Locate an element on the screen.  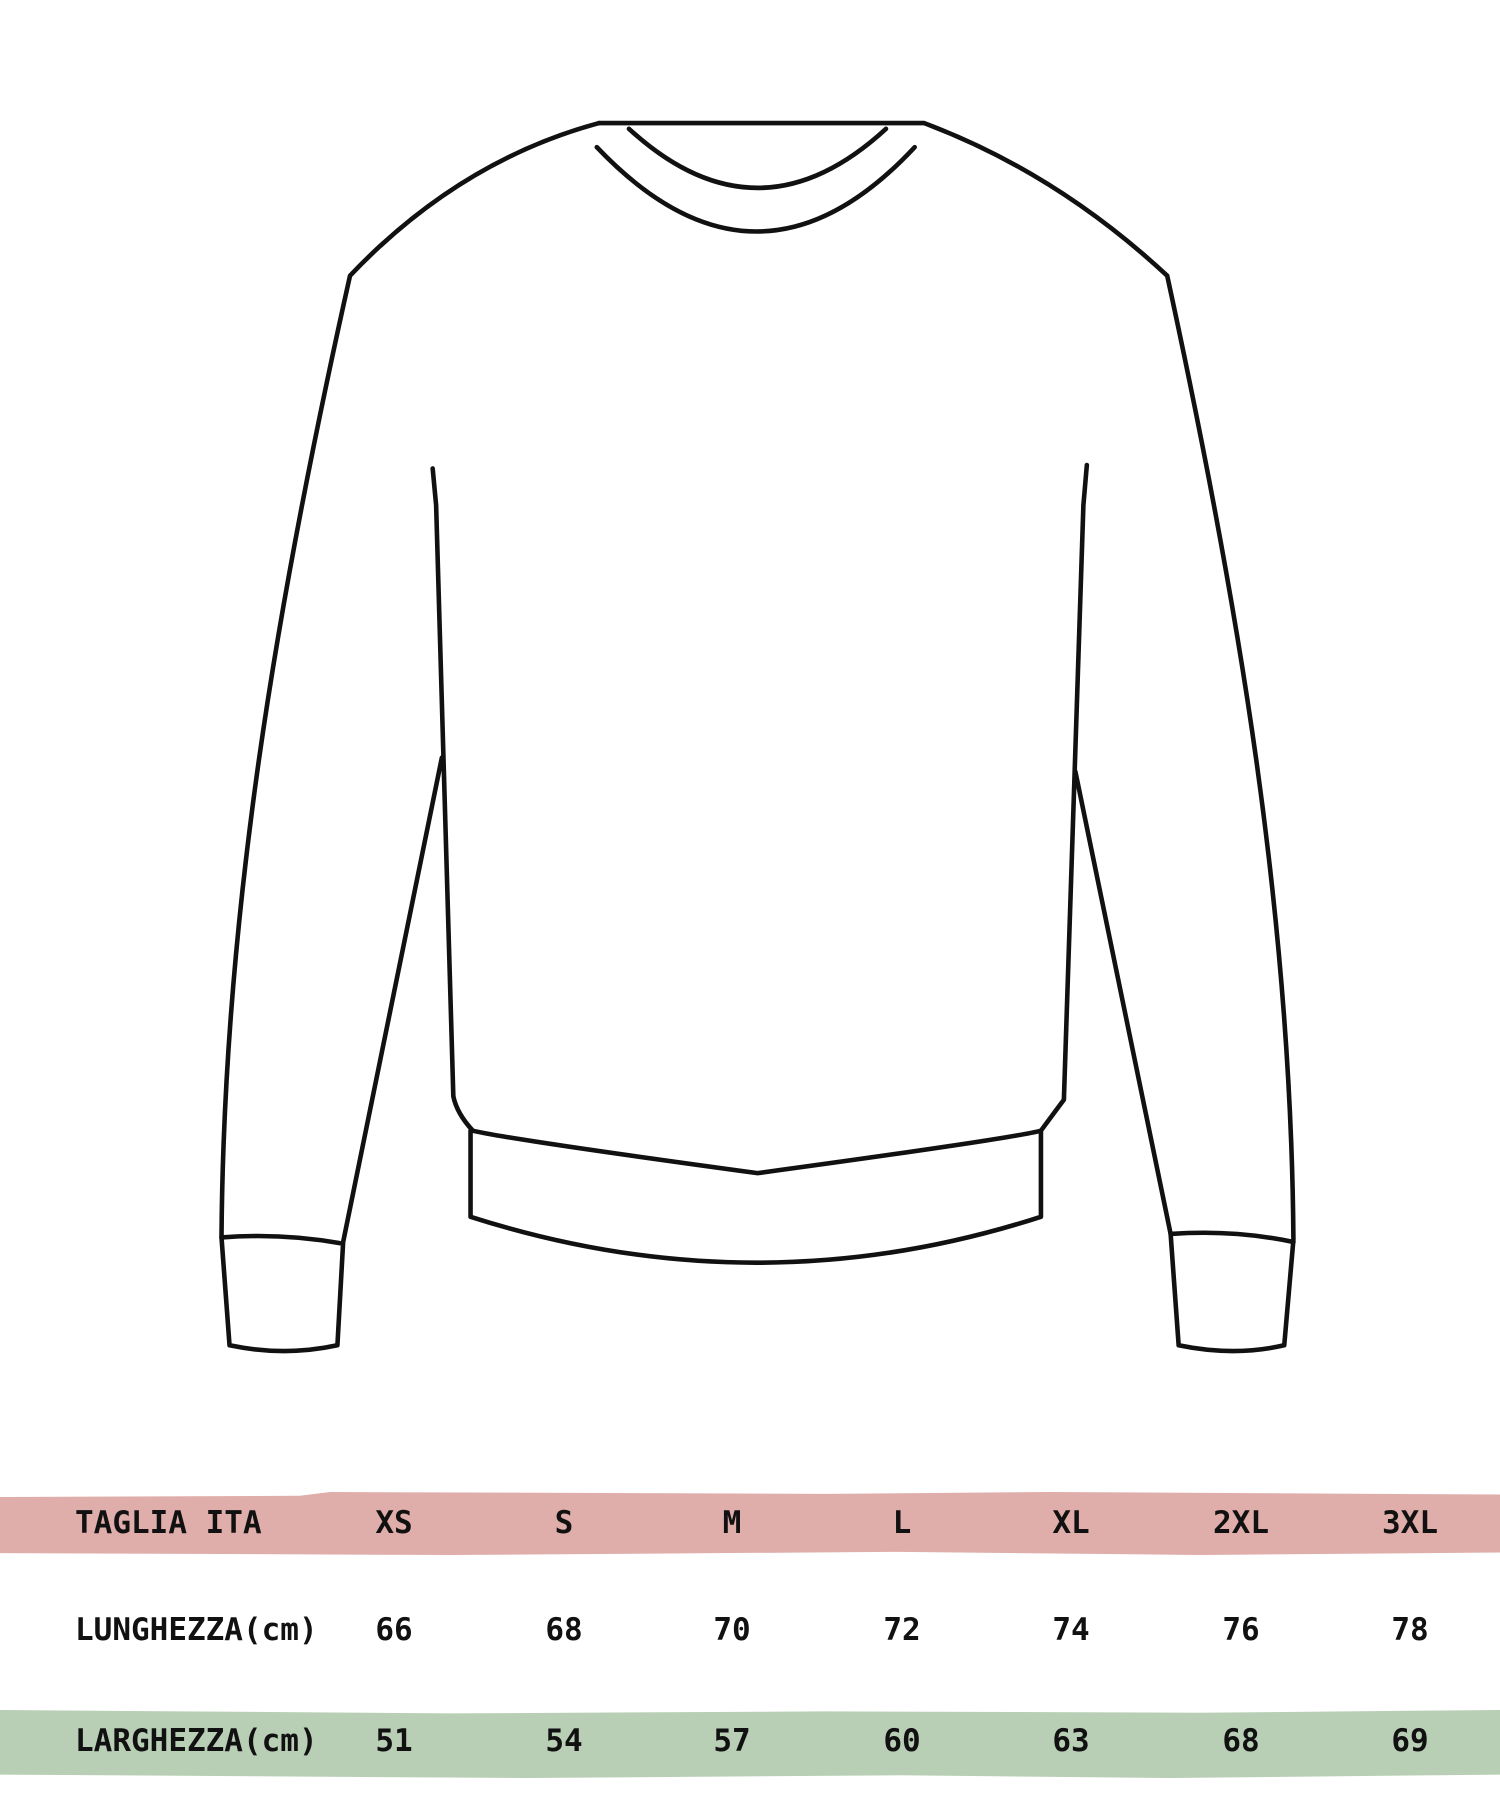
size-header-row: TAGLIA ITA XS S M L XL 2XL 3XL is located at coordinates (750, 1523).